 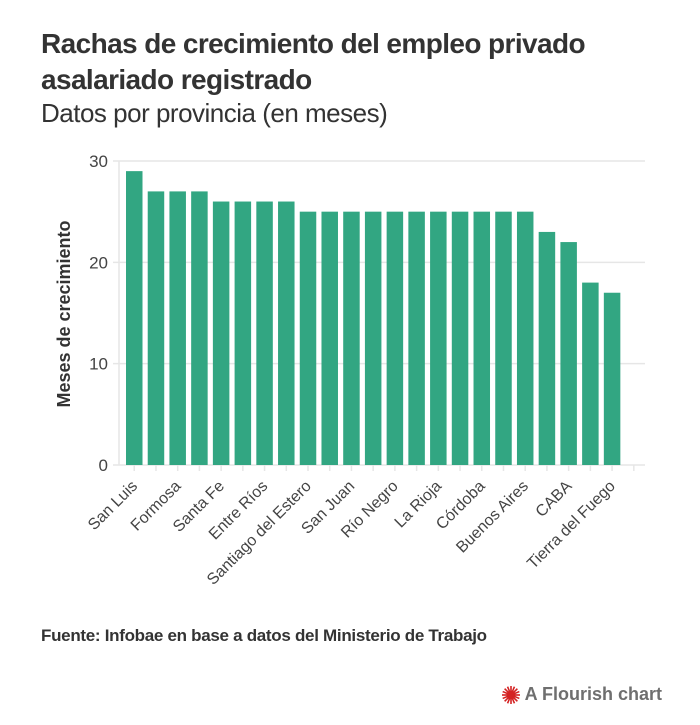 I want to click on y-tick-label: 20, so click(x=98, y=262).